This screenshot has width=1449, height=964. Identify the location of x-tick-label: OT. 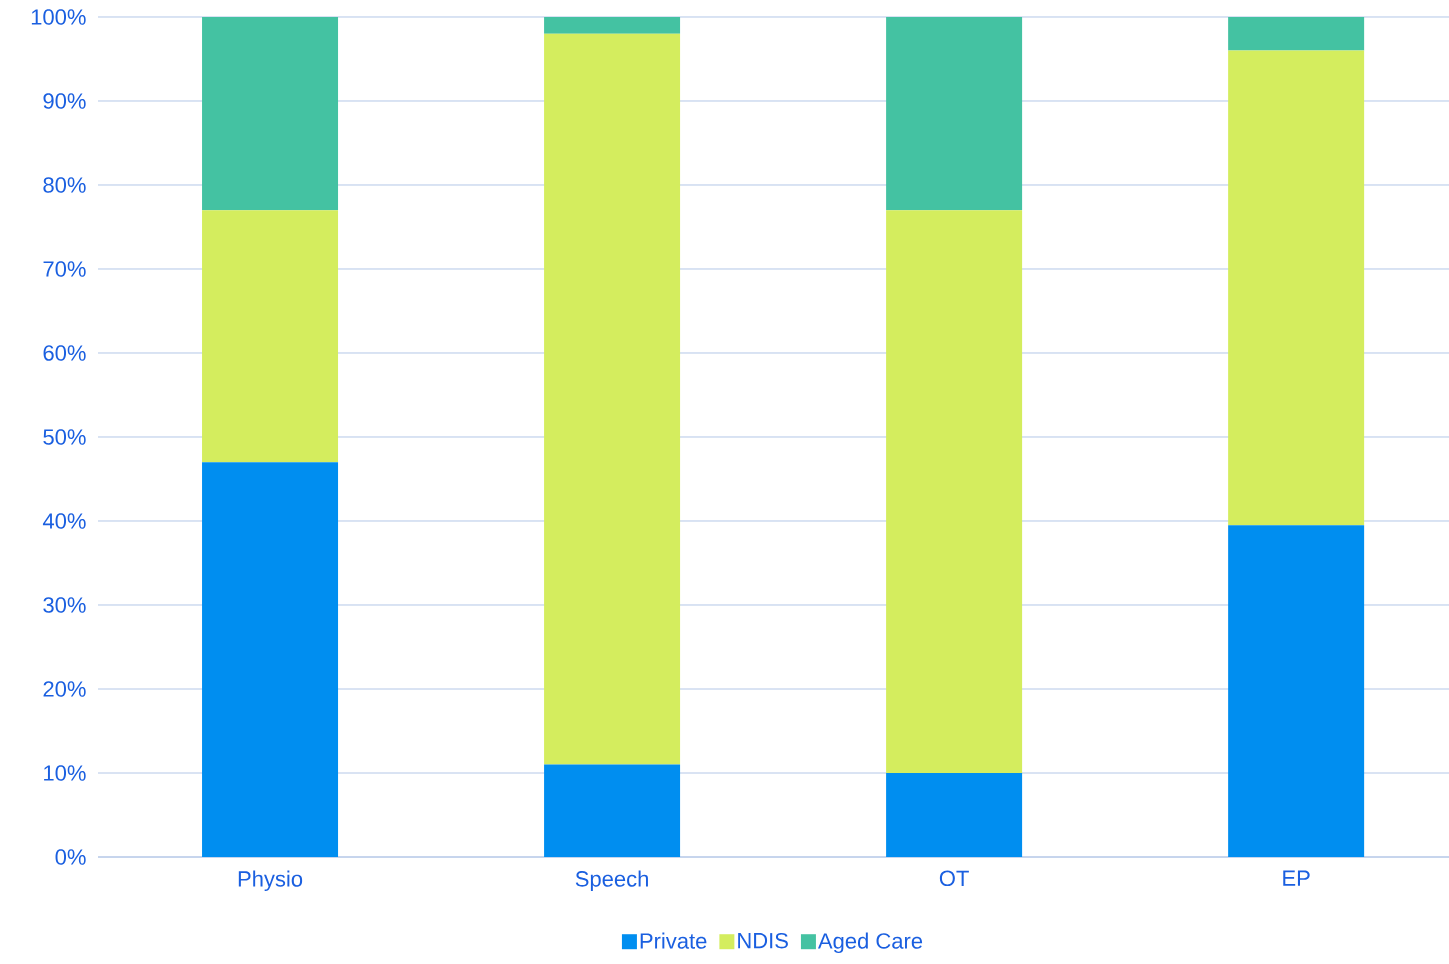
(954, 878).